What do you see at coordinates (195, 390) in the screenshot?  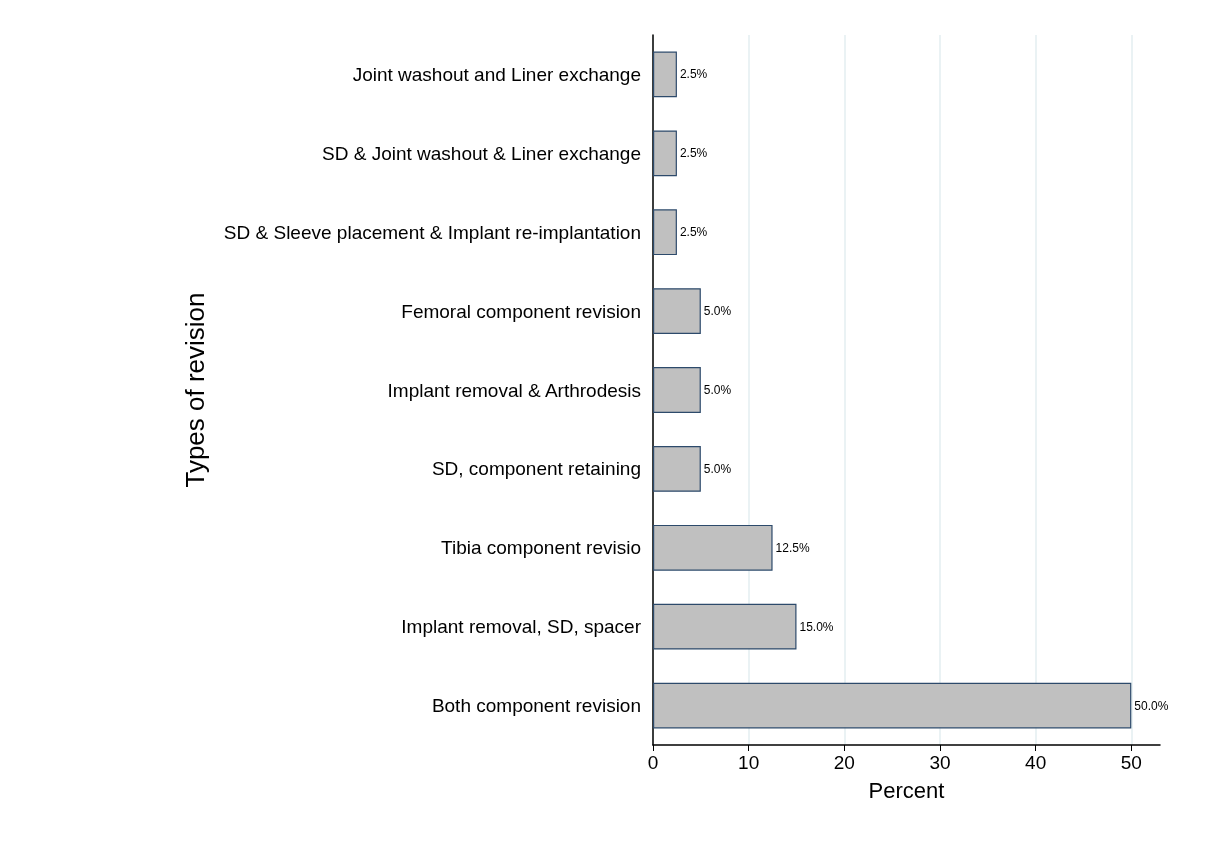 I see `y-axis-title: Types of revision` at bounding box center [195, 390].